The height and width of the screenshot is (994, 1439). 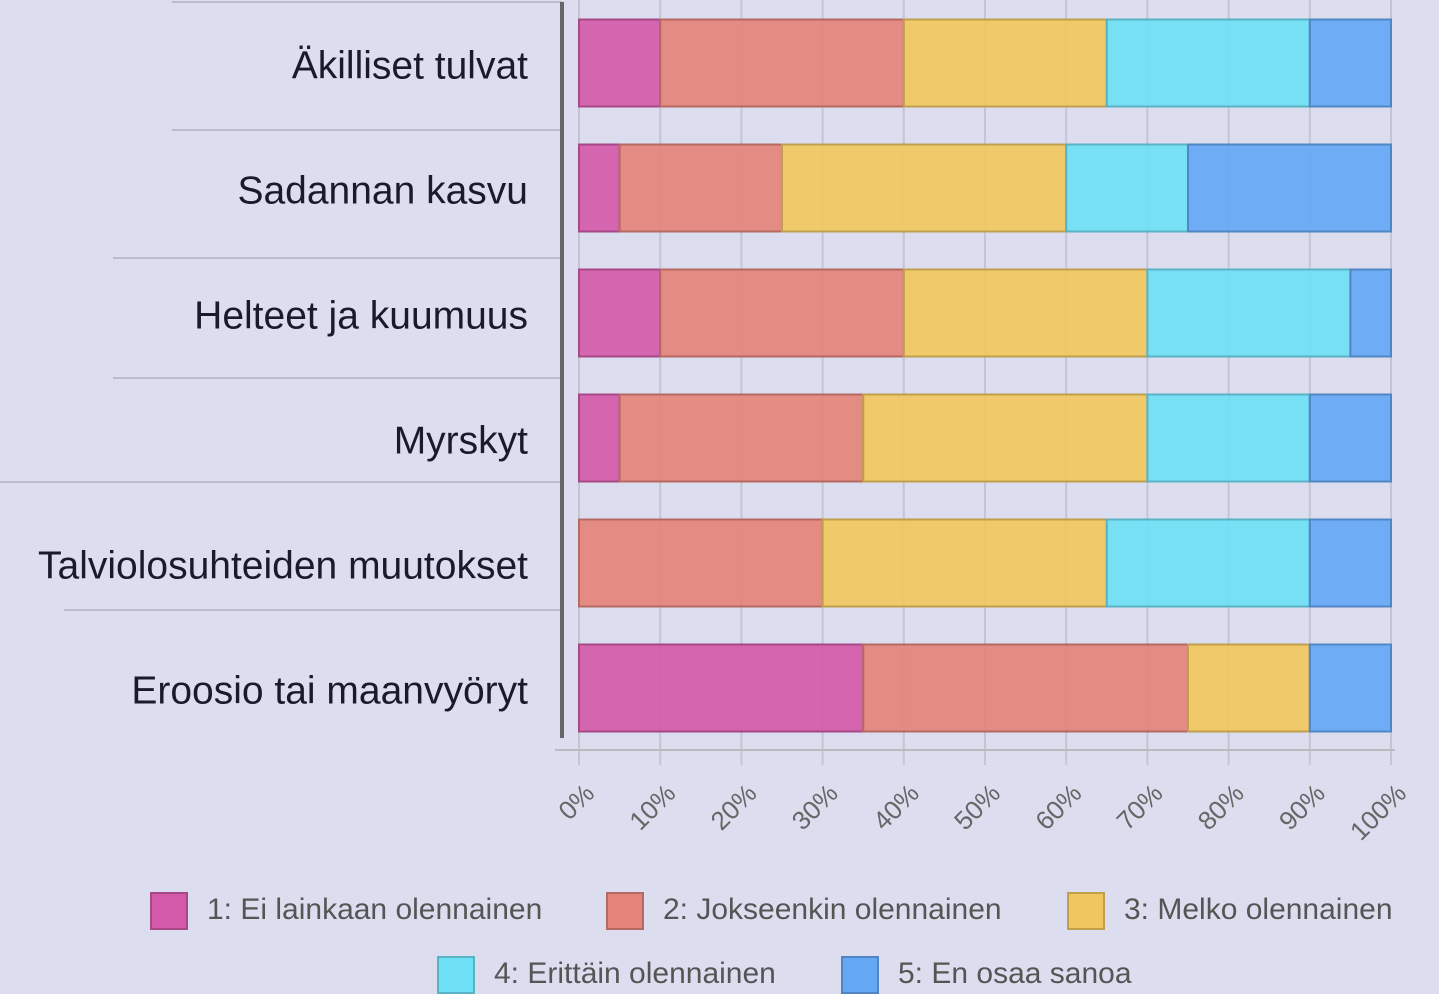 What do you see at coordinates (733, 807) in the screenshot?
I see `x-tick-label: 20%` at bounding box center [733, 807].